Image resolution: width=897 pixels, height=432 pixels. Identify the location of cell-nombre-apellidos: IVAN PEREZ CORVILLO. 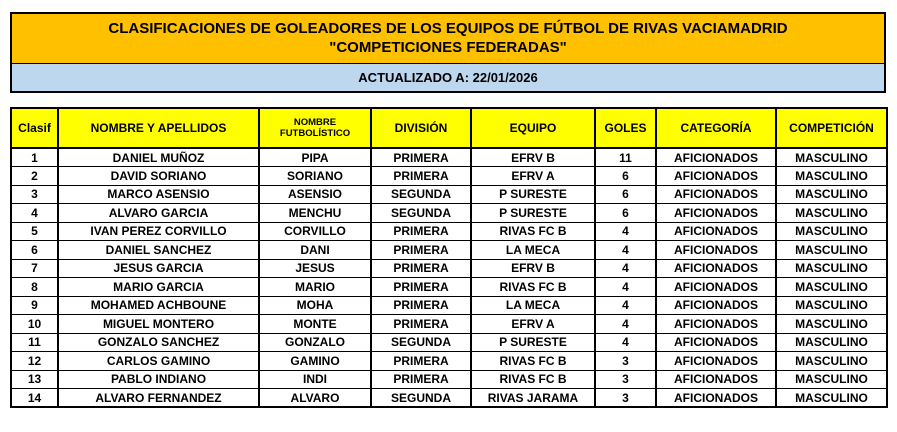
(158, 231).